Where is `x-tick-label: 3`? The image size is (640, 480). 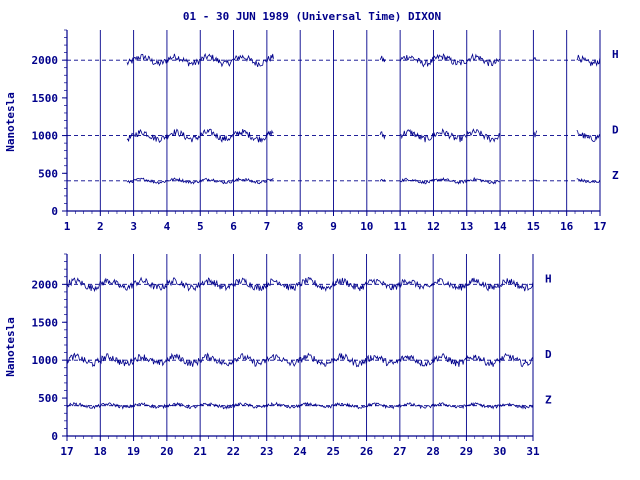
x-tick-label: 3 is located at coordinates (133, 226).